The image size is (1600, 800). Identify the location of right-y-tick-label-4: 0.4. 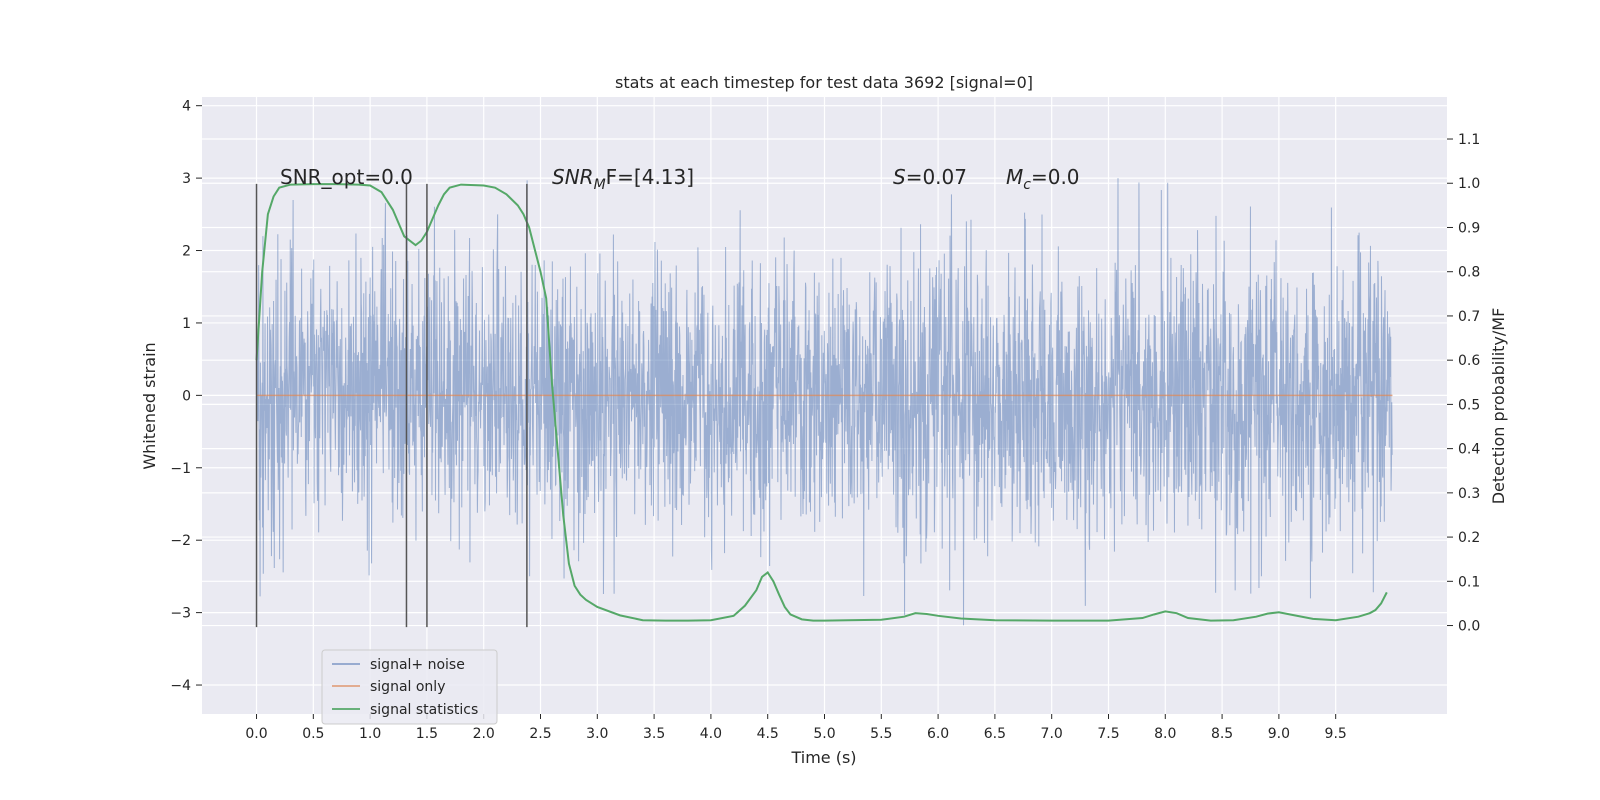
(1469, 450).